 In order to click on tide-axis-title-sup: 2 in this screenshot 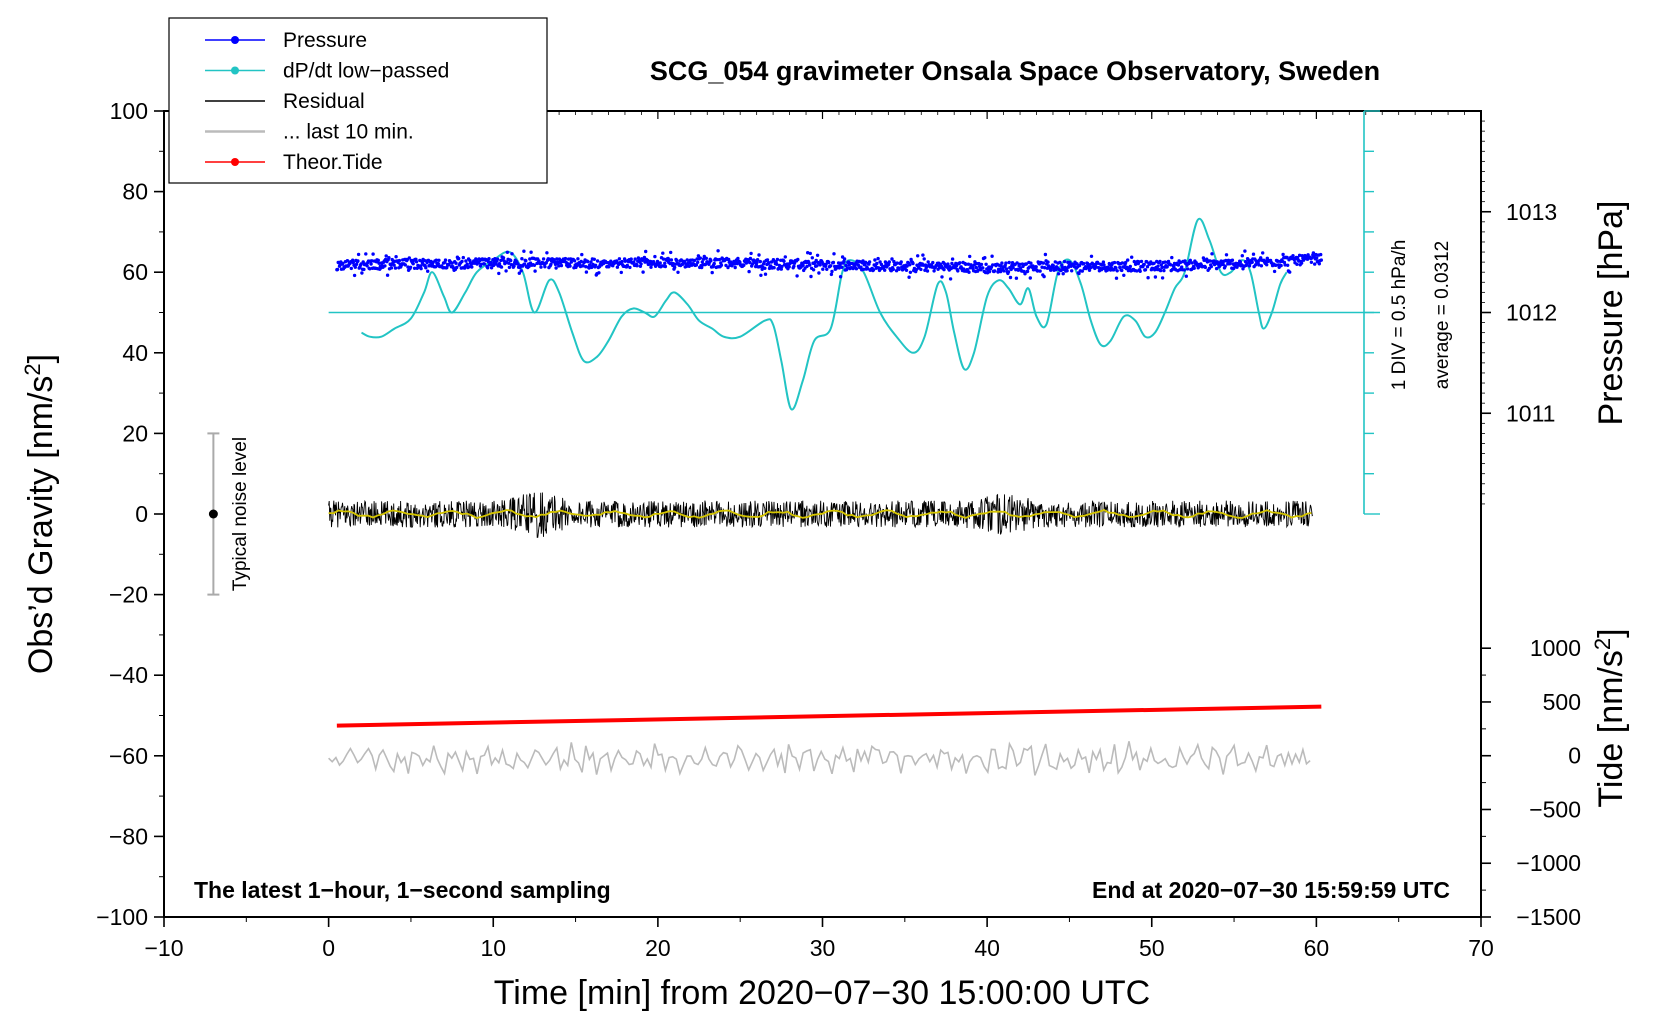, I will do `click(1602, 644)`.